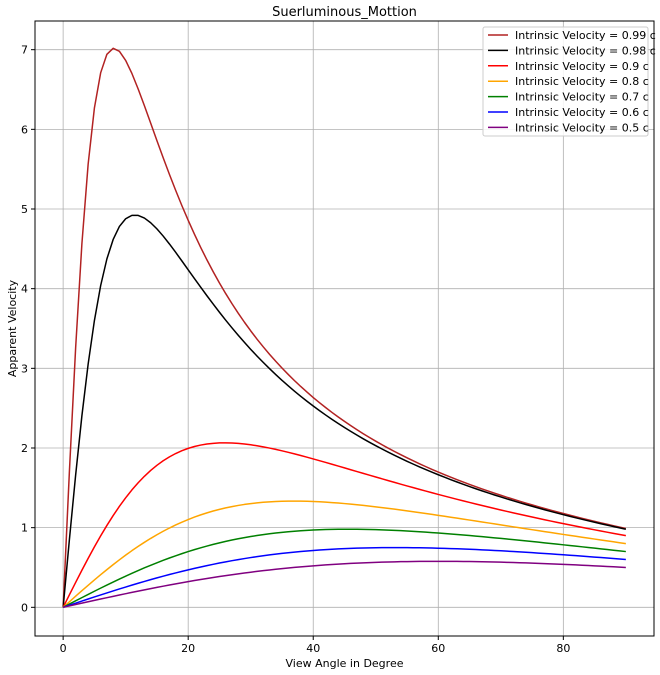 This screenshot has height=675, width=660. Describe the element at coordinates (344, 12) in the screenshot. I see `chart-title: Suerluminous_Mottion` at that location.